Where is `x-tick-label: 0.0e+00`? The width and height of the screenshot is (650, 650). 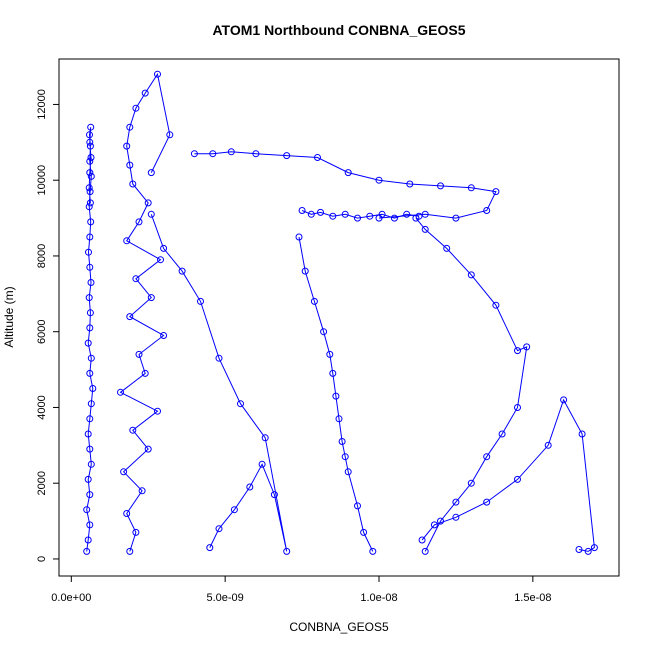 x-tick-label: 0.0e+00 is located at coordinates (71, 598).